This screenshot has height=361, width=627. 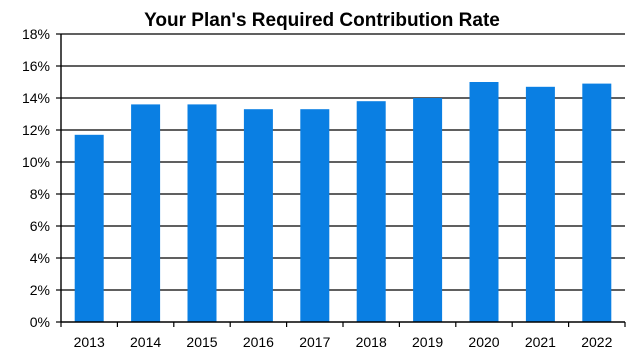 I want to click on x-tick-label: 2020, so click(x=483, y=342).